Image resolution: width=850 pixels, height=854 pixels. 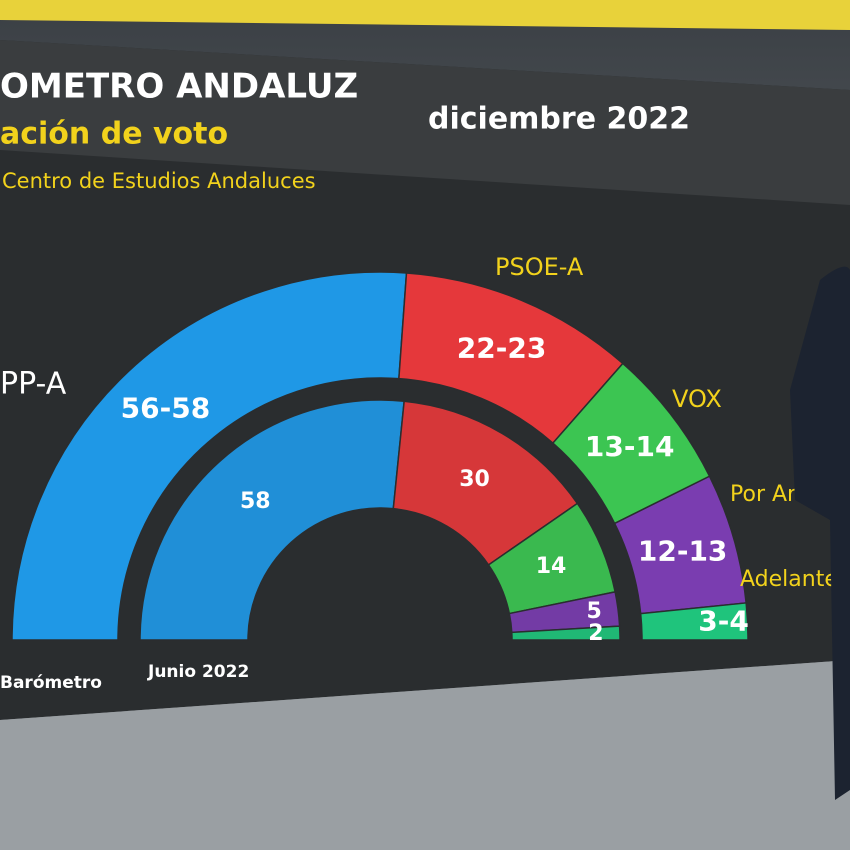 What do you see at coordinates (594, 611) in the screenshot?
I see `value-label: 5` at bounding box center [594, 611].